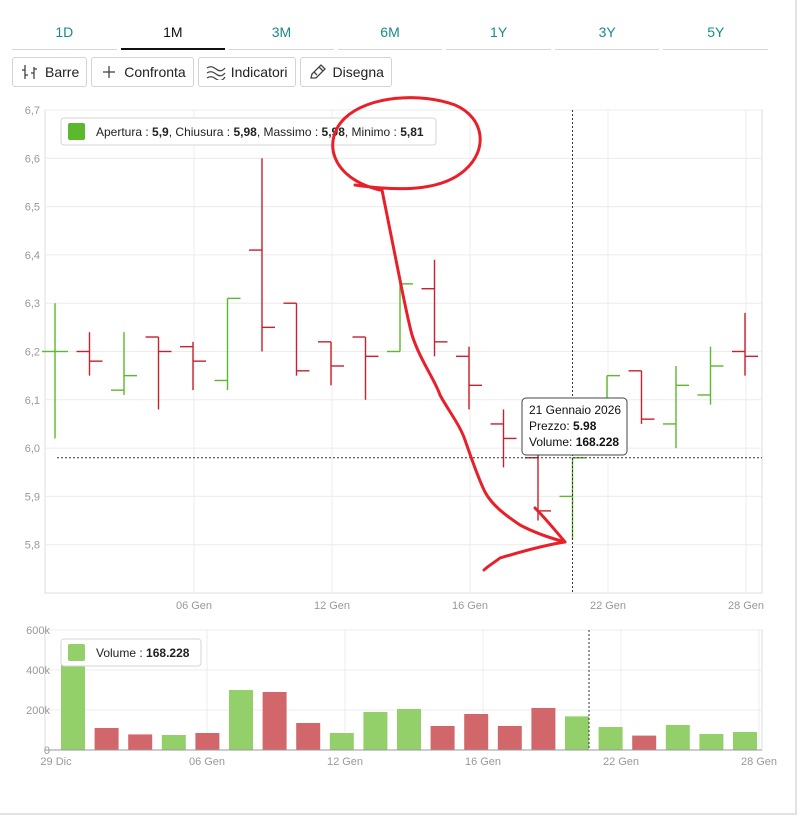  What do you see at coordinates (246, 72) in the screenshot?
I see `indicators-button: Indicatori` at bounding box center [246, 72].